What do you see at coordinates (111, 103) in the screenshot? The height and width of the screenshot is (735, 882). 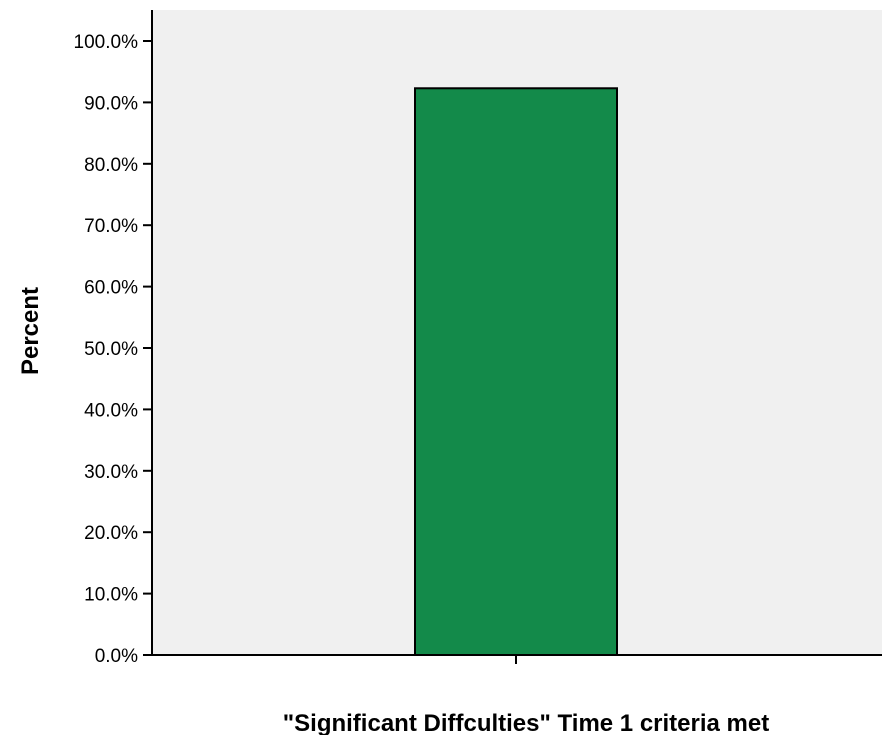 I see `y-tick-label: 90.0%` at bounding box center [111, 103].